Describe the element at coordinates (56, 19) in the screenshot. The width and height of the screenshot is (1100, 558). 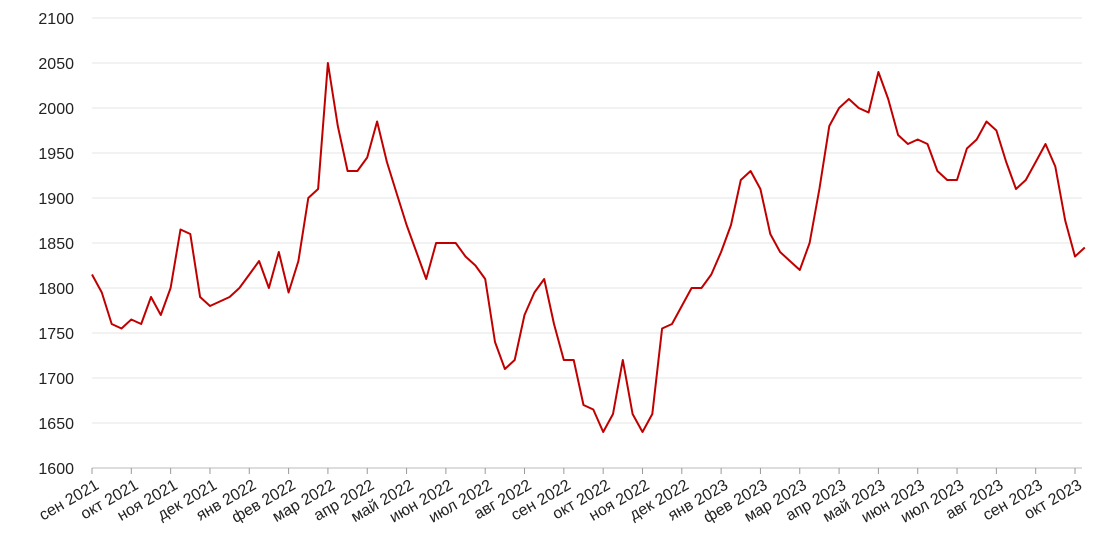
I see `y-tick-label: 2100` at that location.